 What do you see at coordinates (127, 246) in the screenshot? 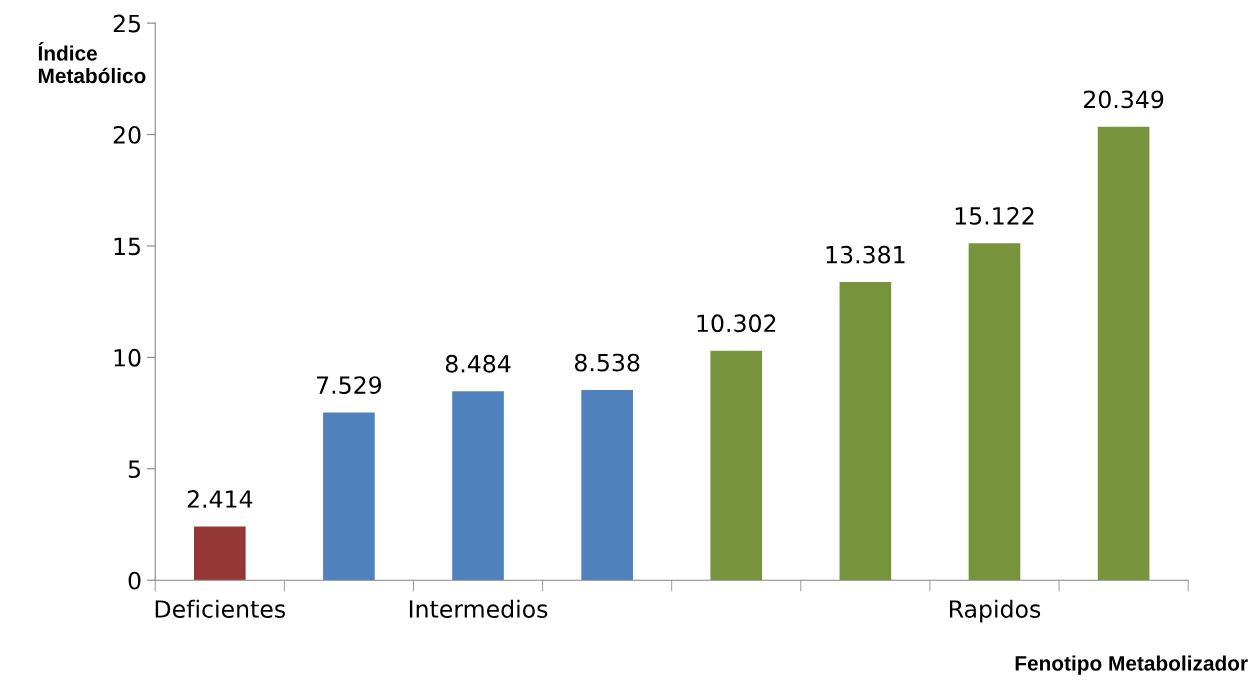
I see `y-tick-label: 15` at bounding box center [127, 246].